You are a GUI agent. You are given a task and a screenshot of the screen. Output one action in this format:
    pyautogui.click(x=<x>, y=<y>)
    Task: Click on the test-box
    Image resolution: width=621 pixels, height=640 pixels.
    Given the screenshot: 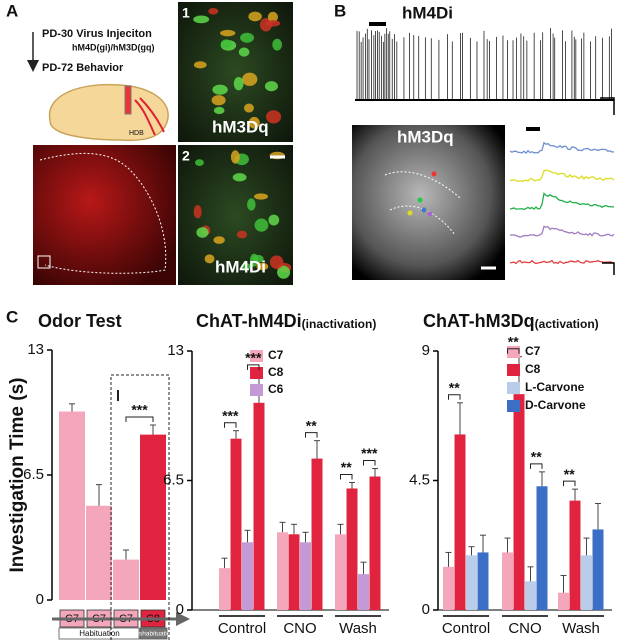 What is the action you would take?
    pyautogui.click(x=140, y=507)
    